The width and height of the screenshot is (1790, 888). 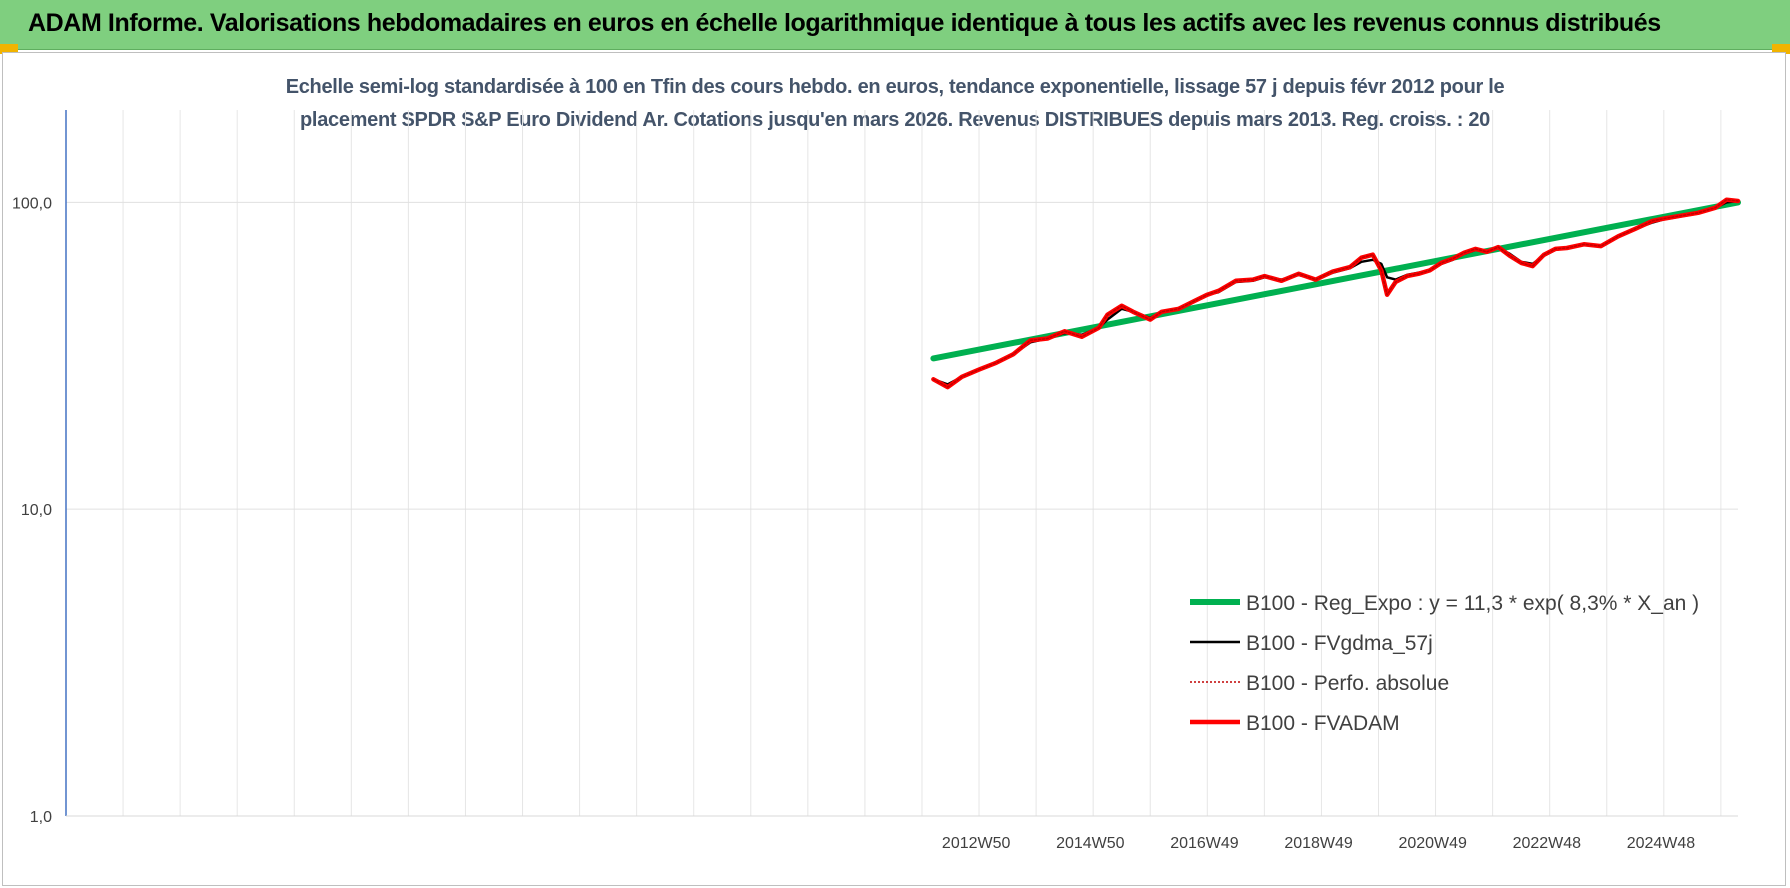 I want to click on y-tick-label: 10,0, so click(x=36, y=510).